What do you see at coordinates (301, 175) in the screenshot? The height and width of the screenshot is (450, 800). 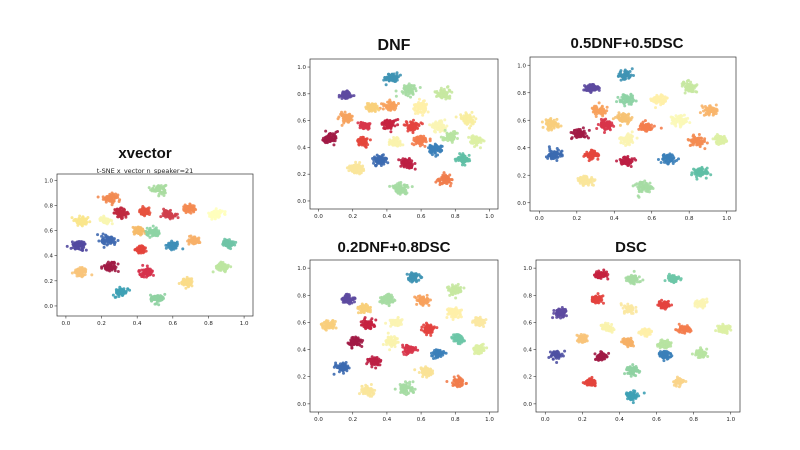 I see `y-tick-label: 0.2` at bounding box center [301, 175].